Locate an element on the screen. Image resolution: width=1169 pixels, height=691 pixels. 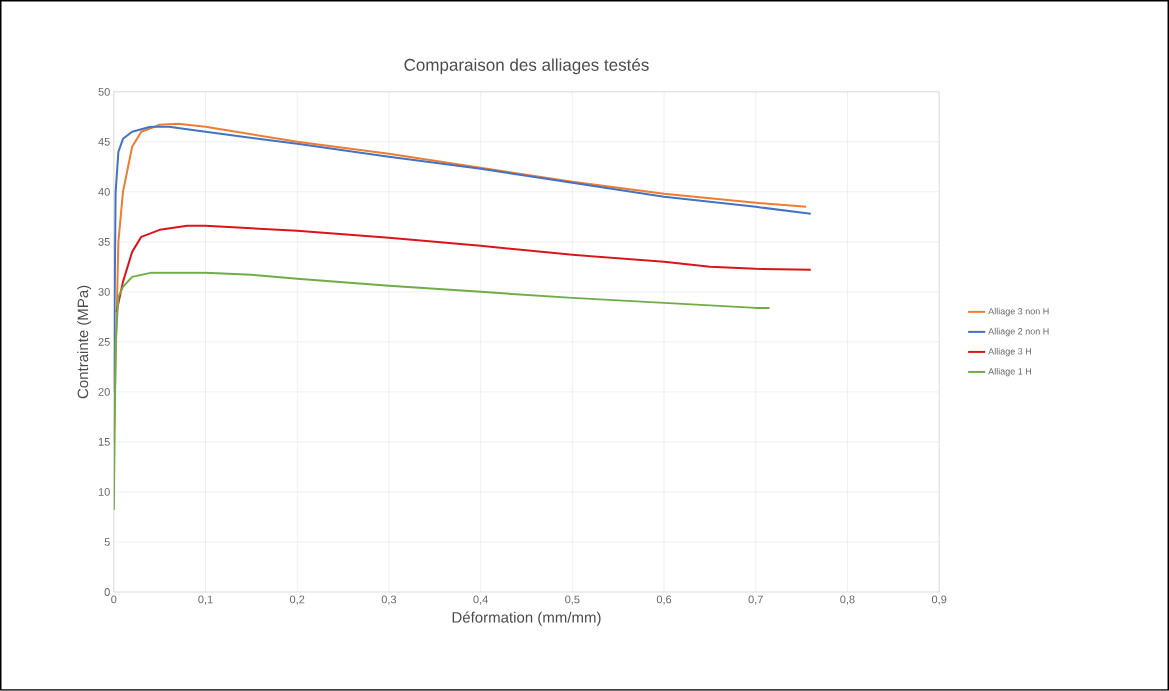
x-tick-label: 0 is located at coordinates (114, 599).